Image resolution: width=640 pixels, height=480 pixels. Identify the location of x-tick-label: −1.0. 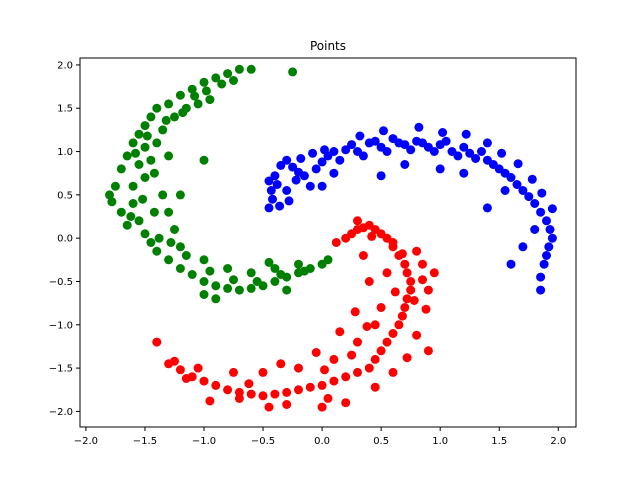
(204, 441).